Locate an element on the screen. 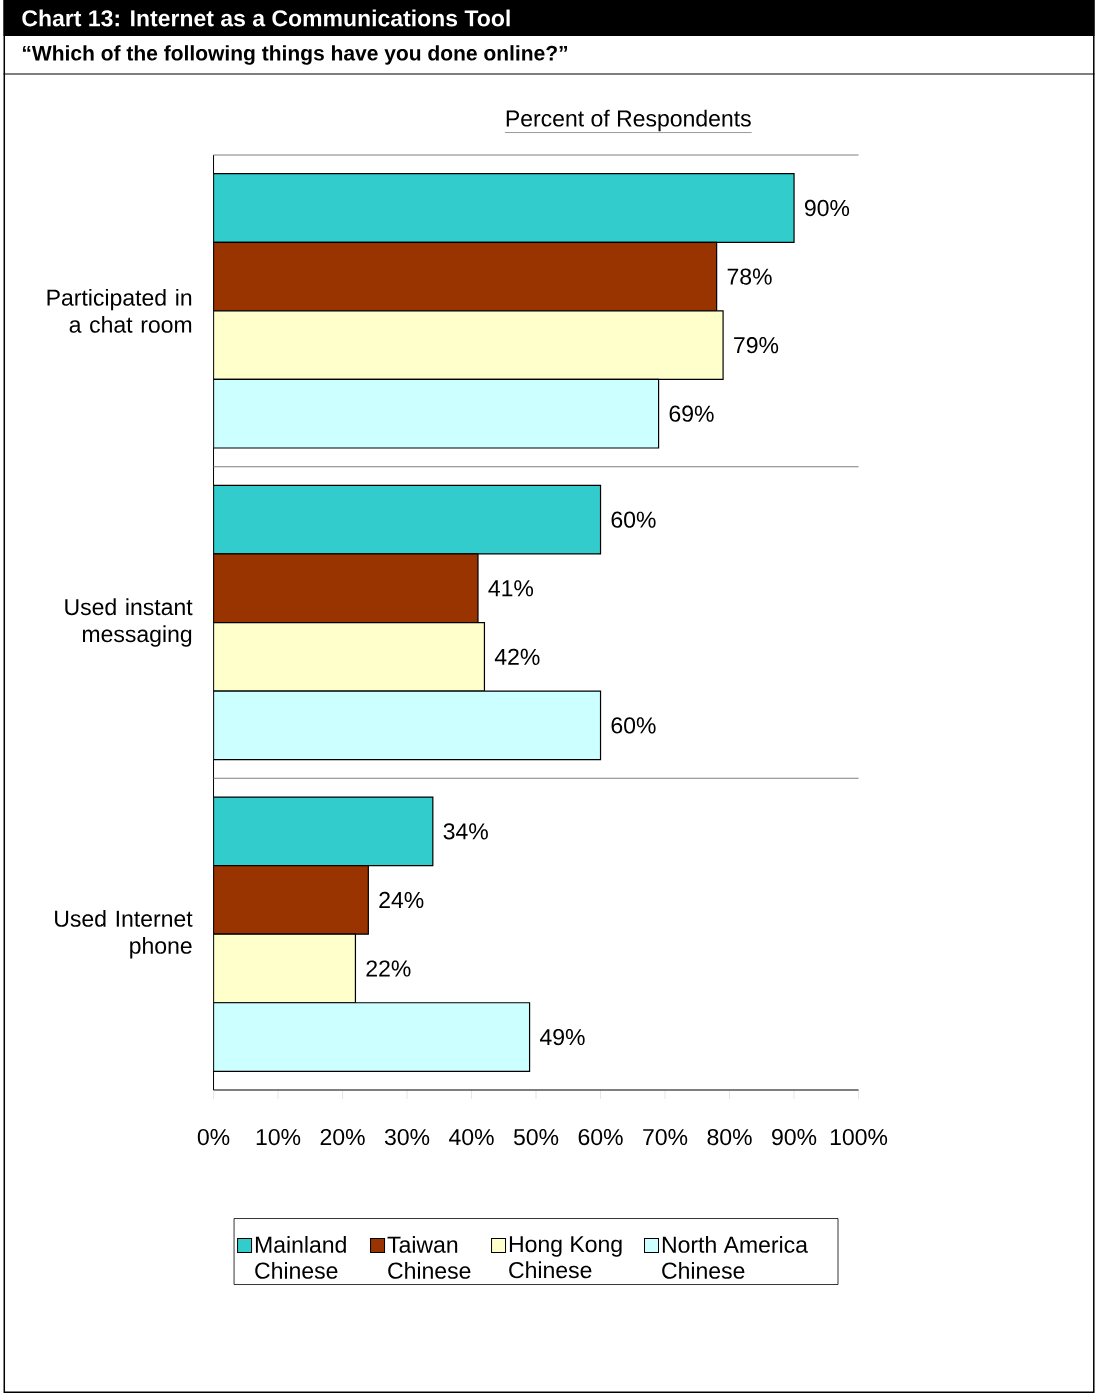 The image size is (1095, 1393). data-label: 42% is located at coordinates (517, 656).